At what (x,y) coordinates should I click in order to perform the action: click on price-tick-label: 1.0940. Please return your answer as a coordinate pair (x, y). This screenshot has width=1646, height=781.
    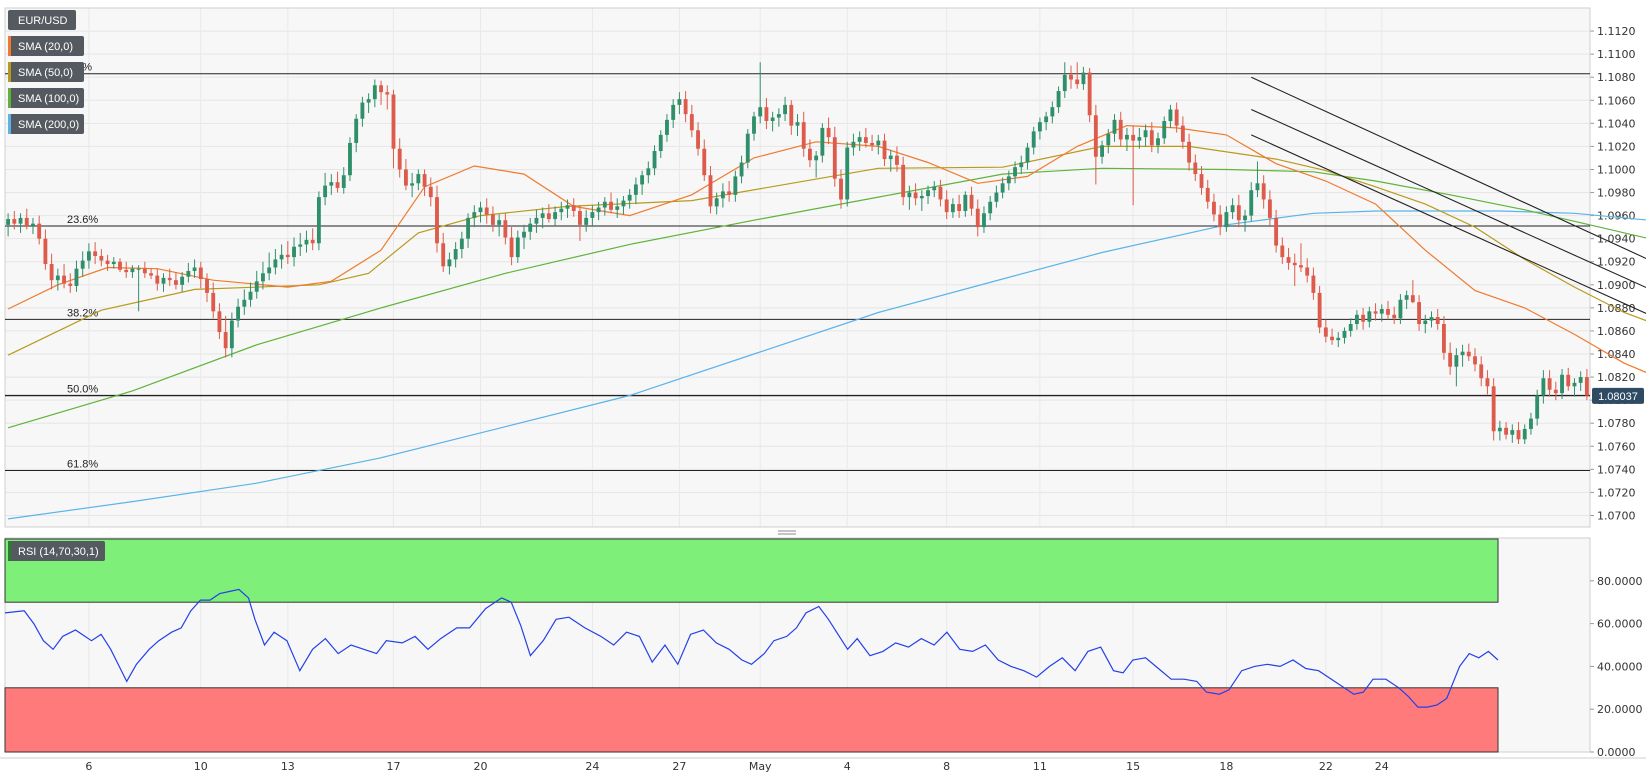
    Looking at the image, I should click on (1616, 239).